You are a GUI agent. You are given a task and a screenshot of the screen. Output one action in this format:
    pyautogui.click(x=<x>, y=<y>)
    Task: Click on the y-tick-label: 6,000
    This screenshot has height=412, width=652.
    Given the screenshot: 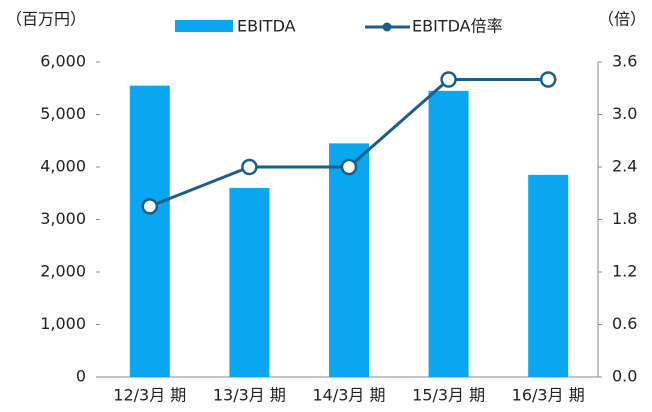 What is the action you would take?
    pyautogui.click(x=63, y=61)
    